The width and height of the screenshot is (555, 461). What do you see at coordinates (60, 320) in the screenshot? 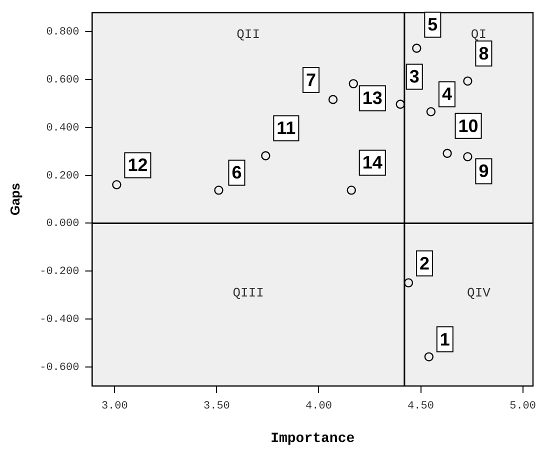
I see `y-tick-label: -0.400` at bounding box center [60, 320].